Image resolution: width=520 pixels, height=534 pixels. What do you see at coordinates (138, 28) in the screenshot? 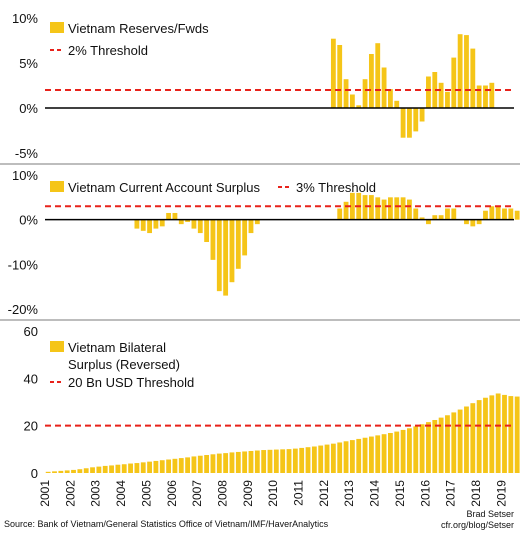
I see `legend-label-reserves: Vietnam Reserves/Fwds` at bounding box center [138, 28].